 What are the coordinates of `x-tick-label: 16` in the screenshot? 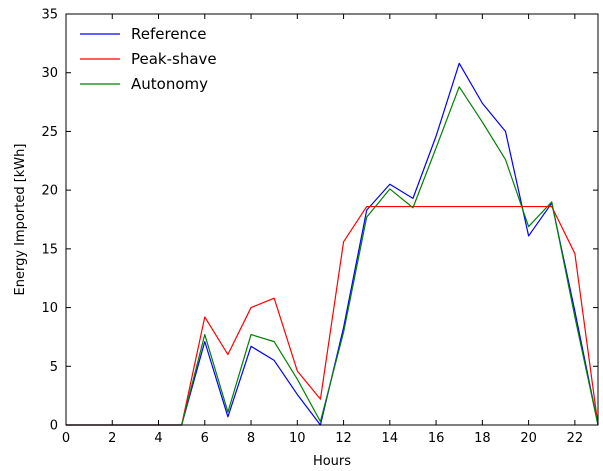 It's located at (436, 438).